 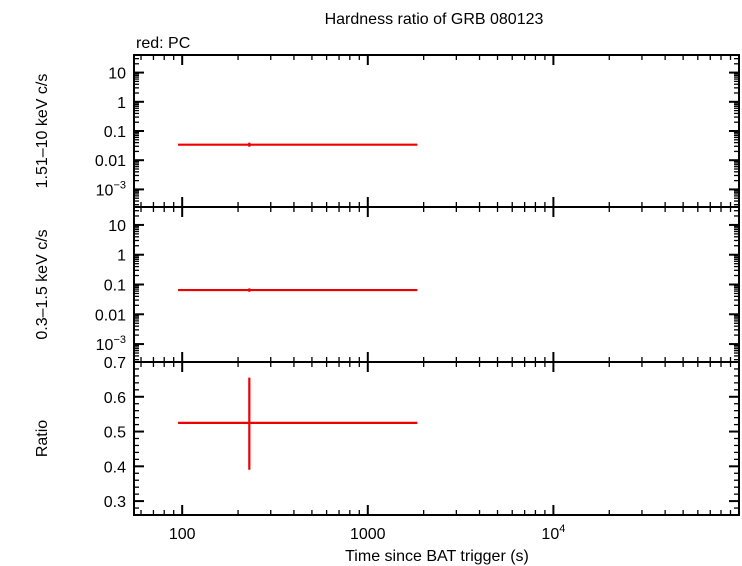 What do you see at coordinates (115, 467) in the screenshot?
I see `y-tick-label: 0.4` at bounding box center [115, 467].